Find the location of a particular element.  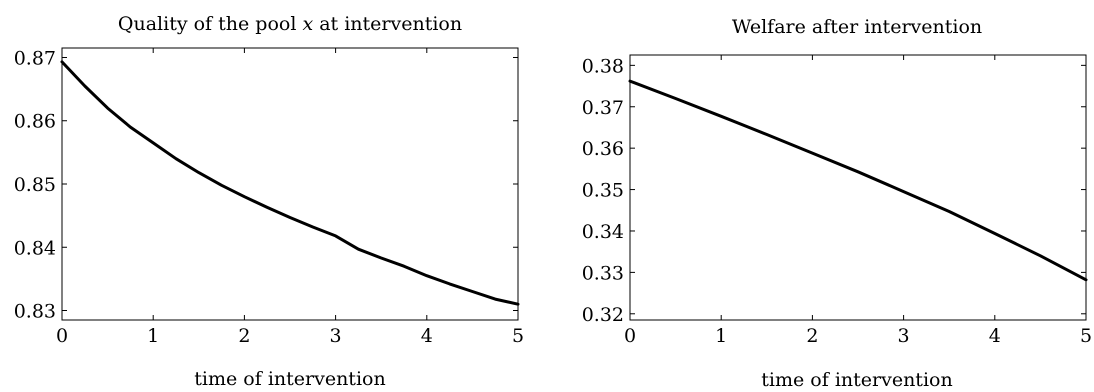

y-tick-label: 0.38 is located at coordinates (603, 66).